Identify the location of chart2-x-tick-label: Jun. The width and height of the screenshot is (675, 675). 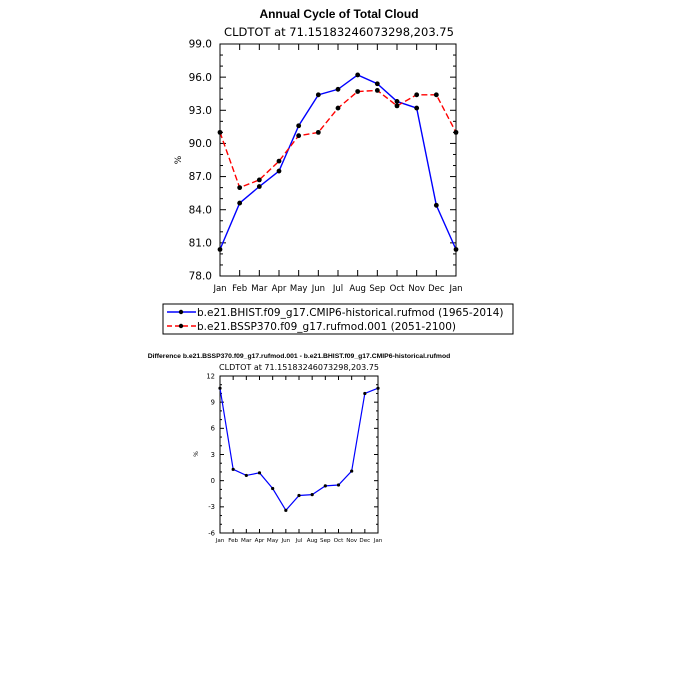
(285, 541).